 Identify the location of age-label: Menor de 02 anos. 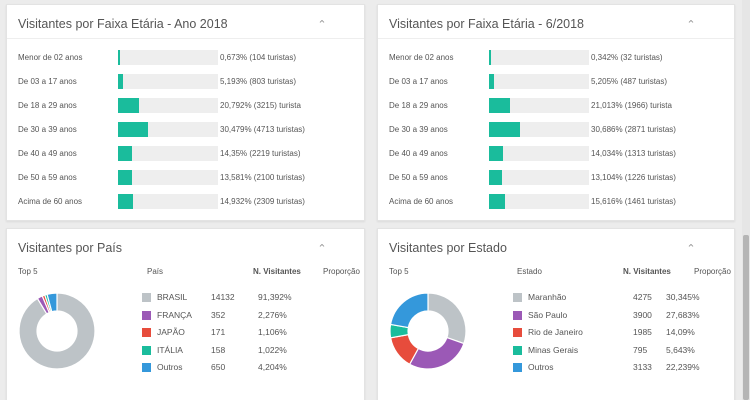
(50, 57).